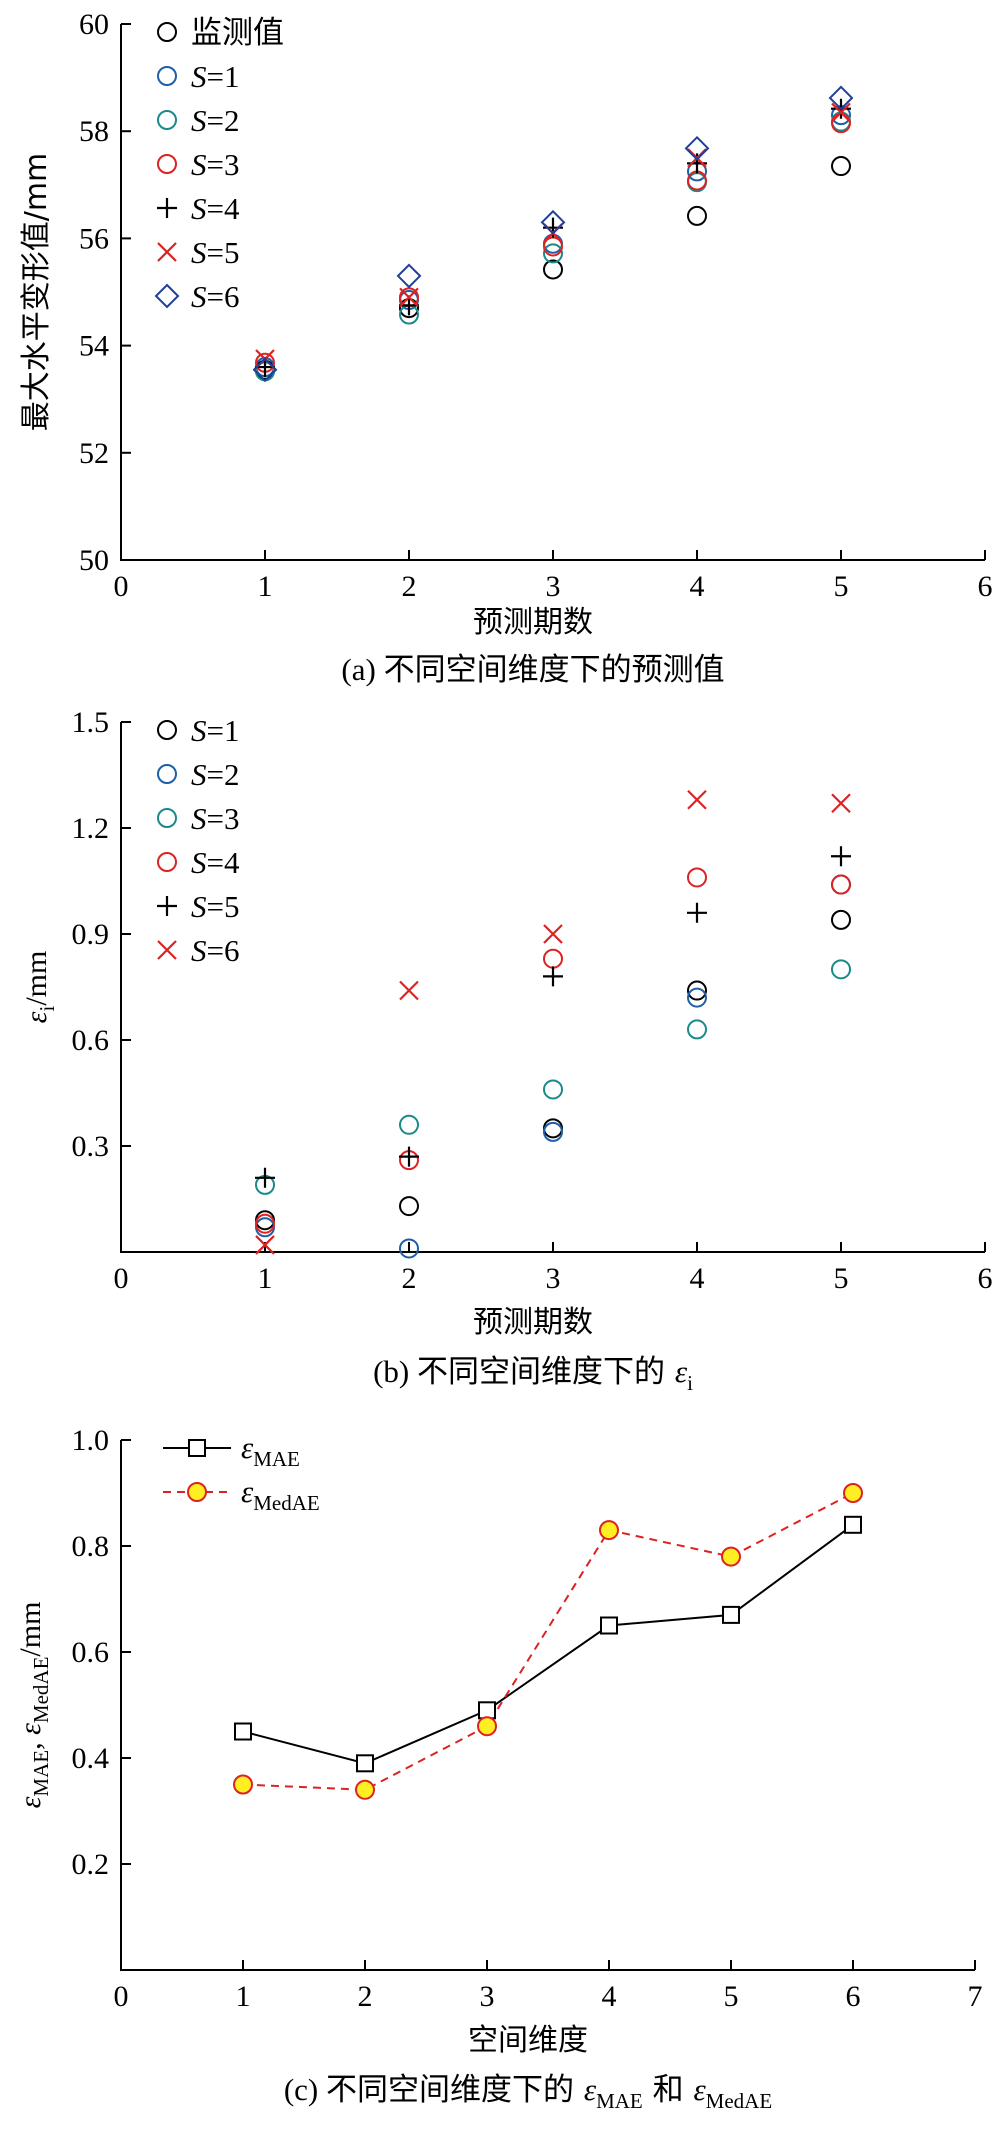  I want to click on caption-join: 和, so click(668, 2090).